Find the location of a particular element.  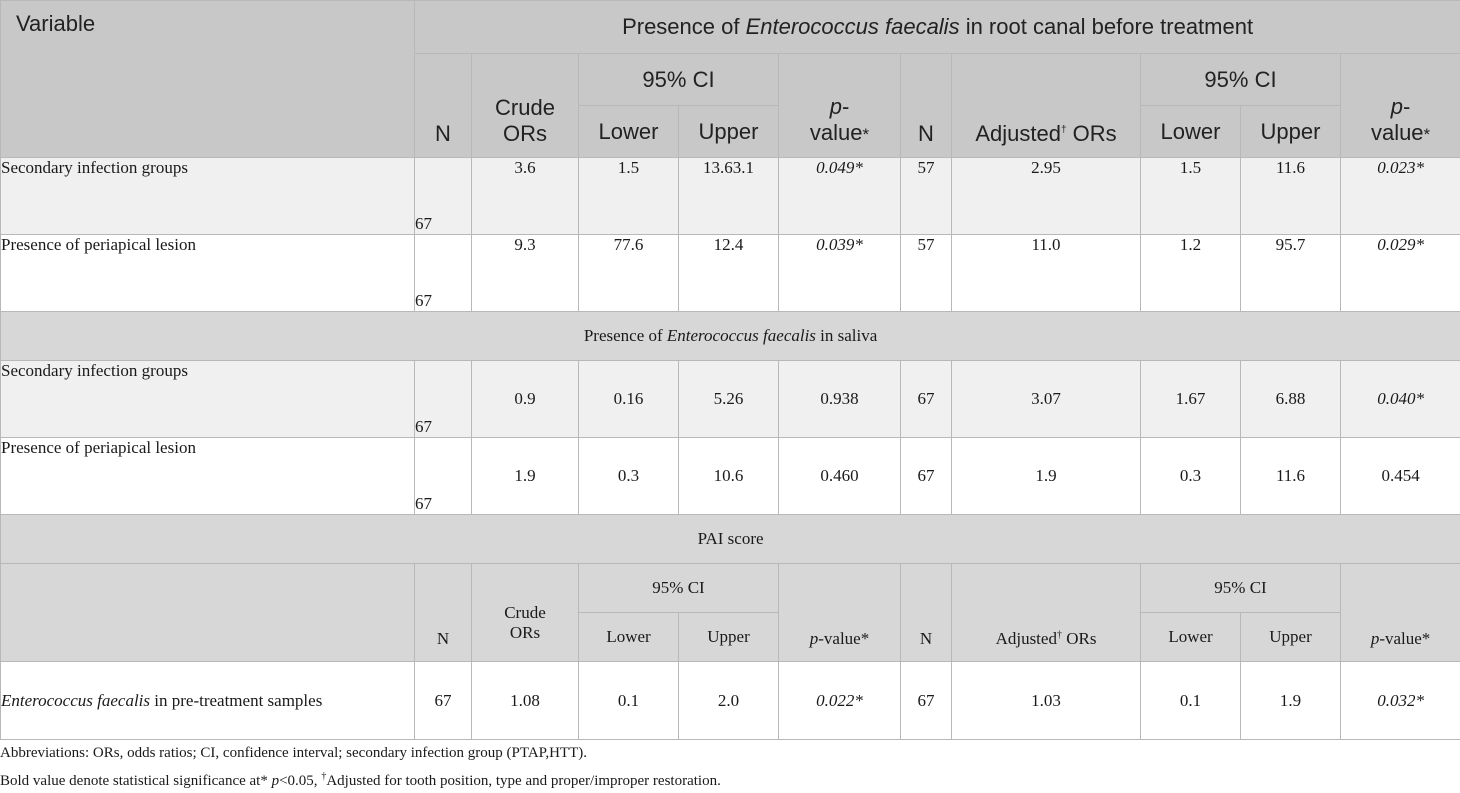

ci2-header: 95% CI is located at coordinates (1241, 80).